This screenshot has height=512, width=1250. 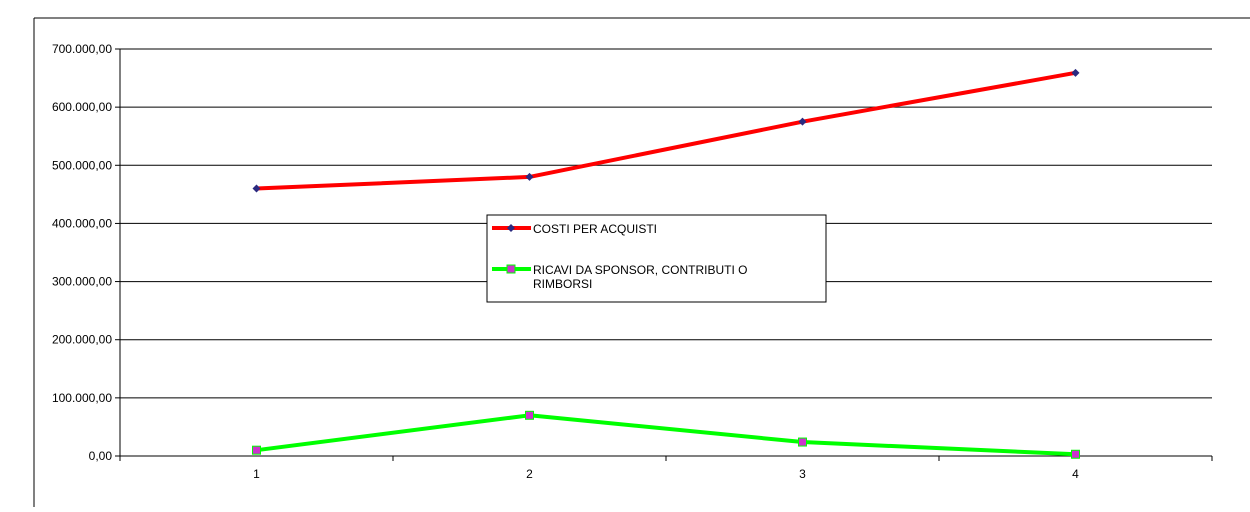 I want to click on y-tick-label: 0,00, so click(x=101, y=456).